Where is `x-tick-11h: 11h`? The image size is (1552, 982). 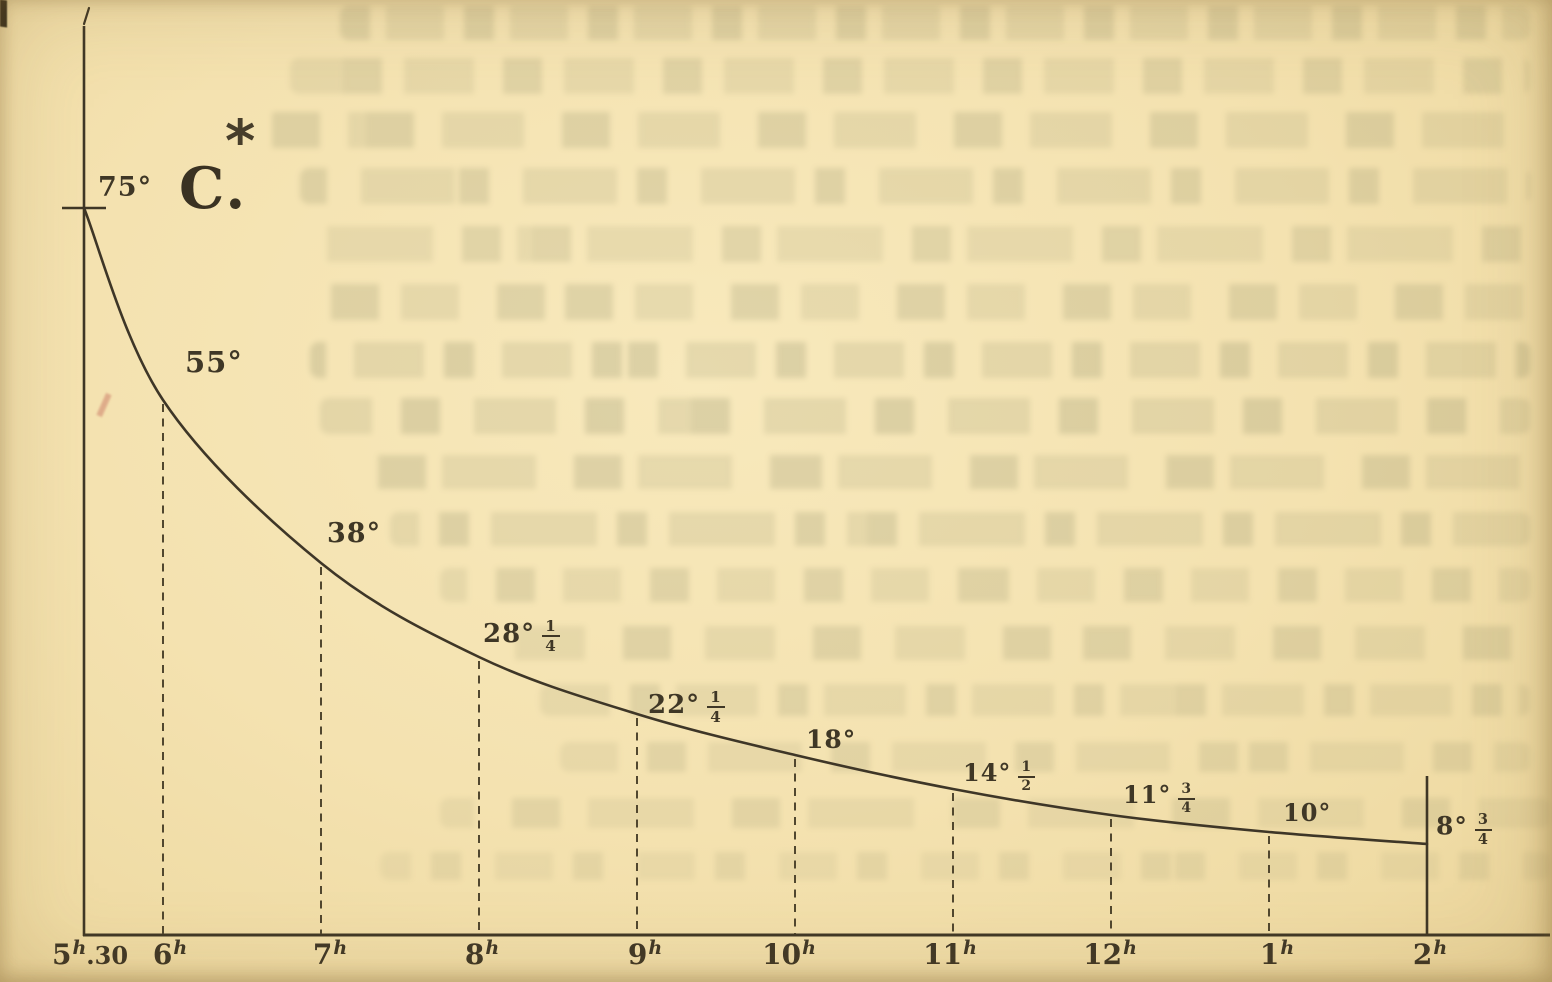
x-tick-11h: 11h is located at coordinates (950, 954).